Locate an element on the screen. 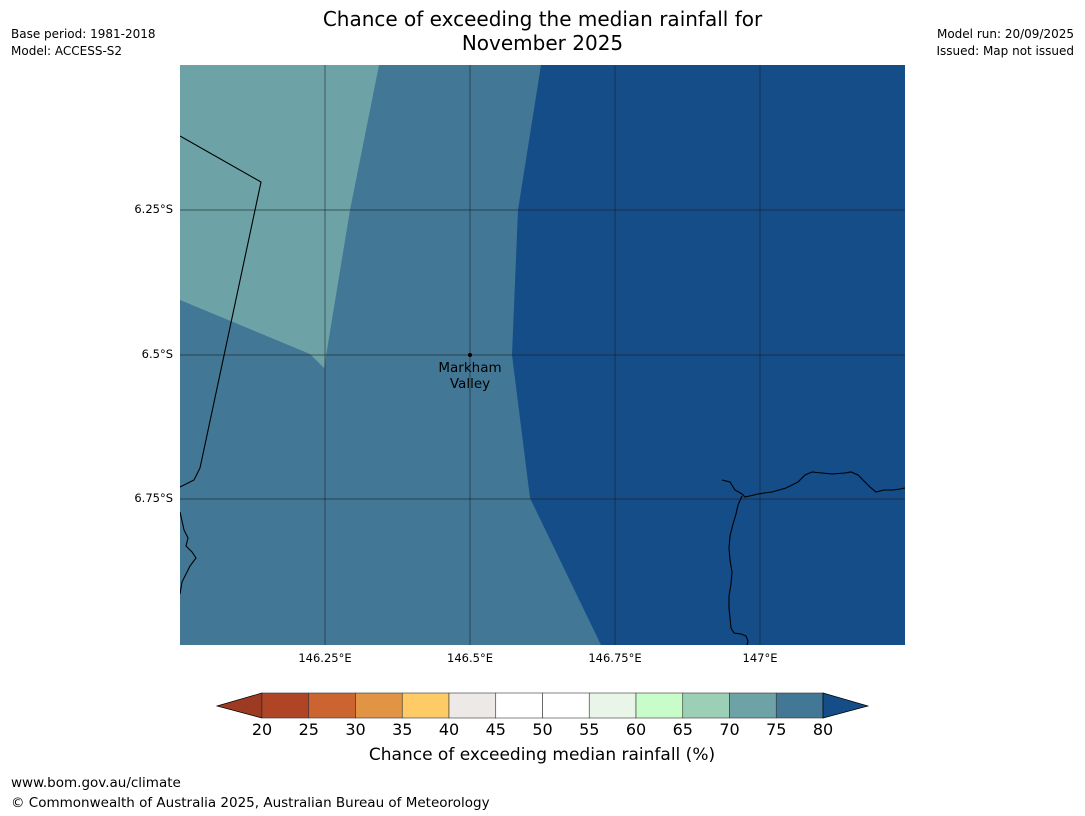 This screenshot has height=816, width=1085. base-period-text: Base period: 1981-2018 is located at coordinates (83, 34).